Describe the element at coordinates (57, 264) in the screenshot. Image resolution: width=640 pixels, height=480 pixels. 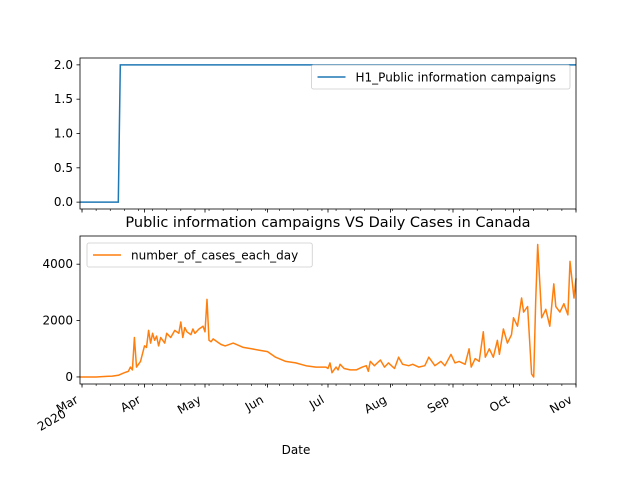
I see `bottom-ytick-label: 4000` at that location.